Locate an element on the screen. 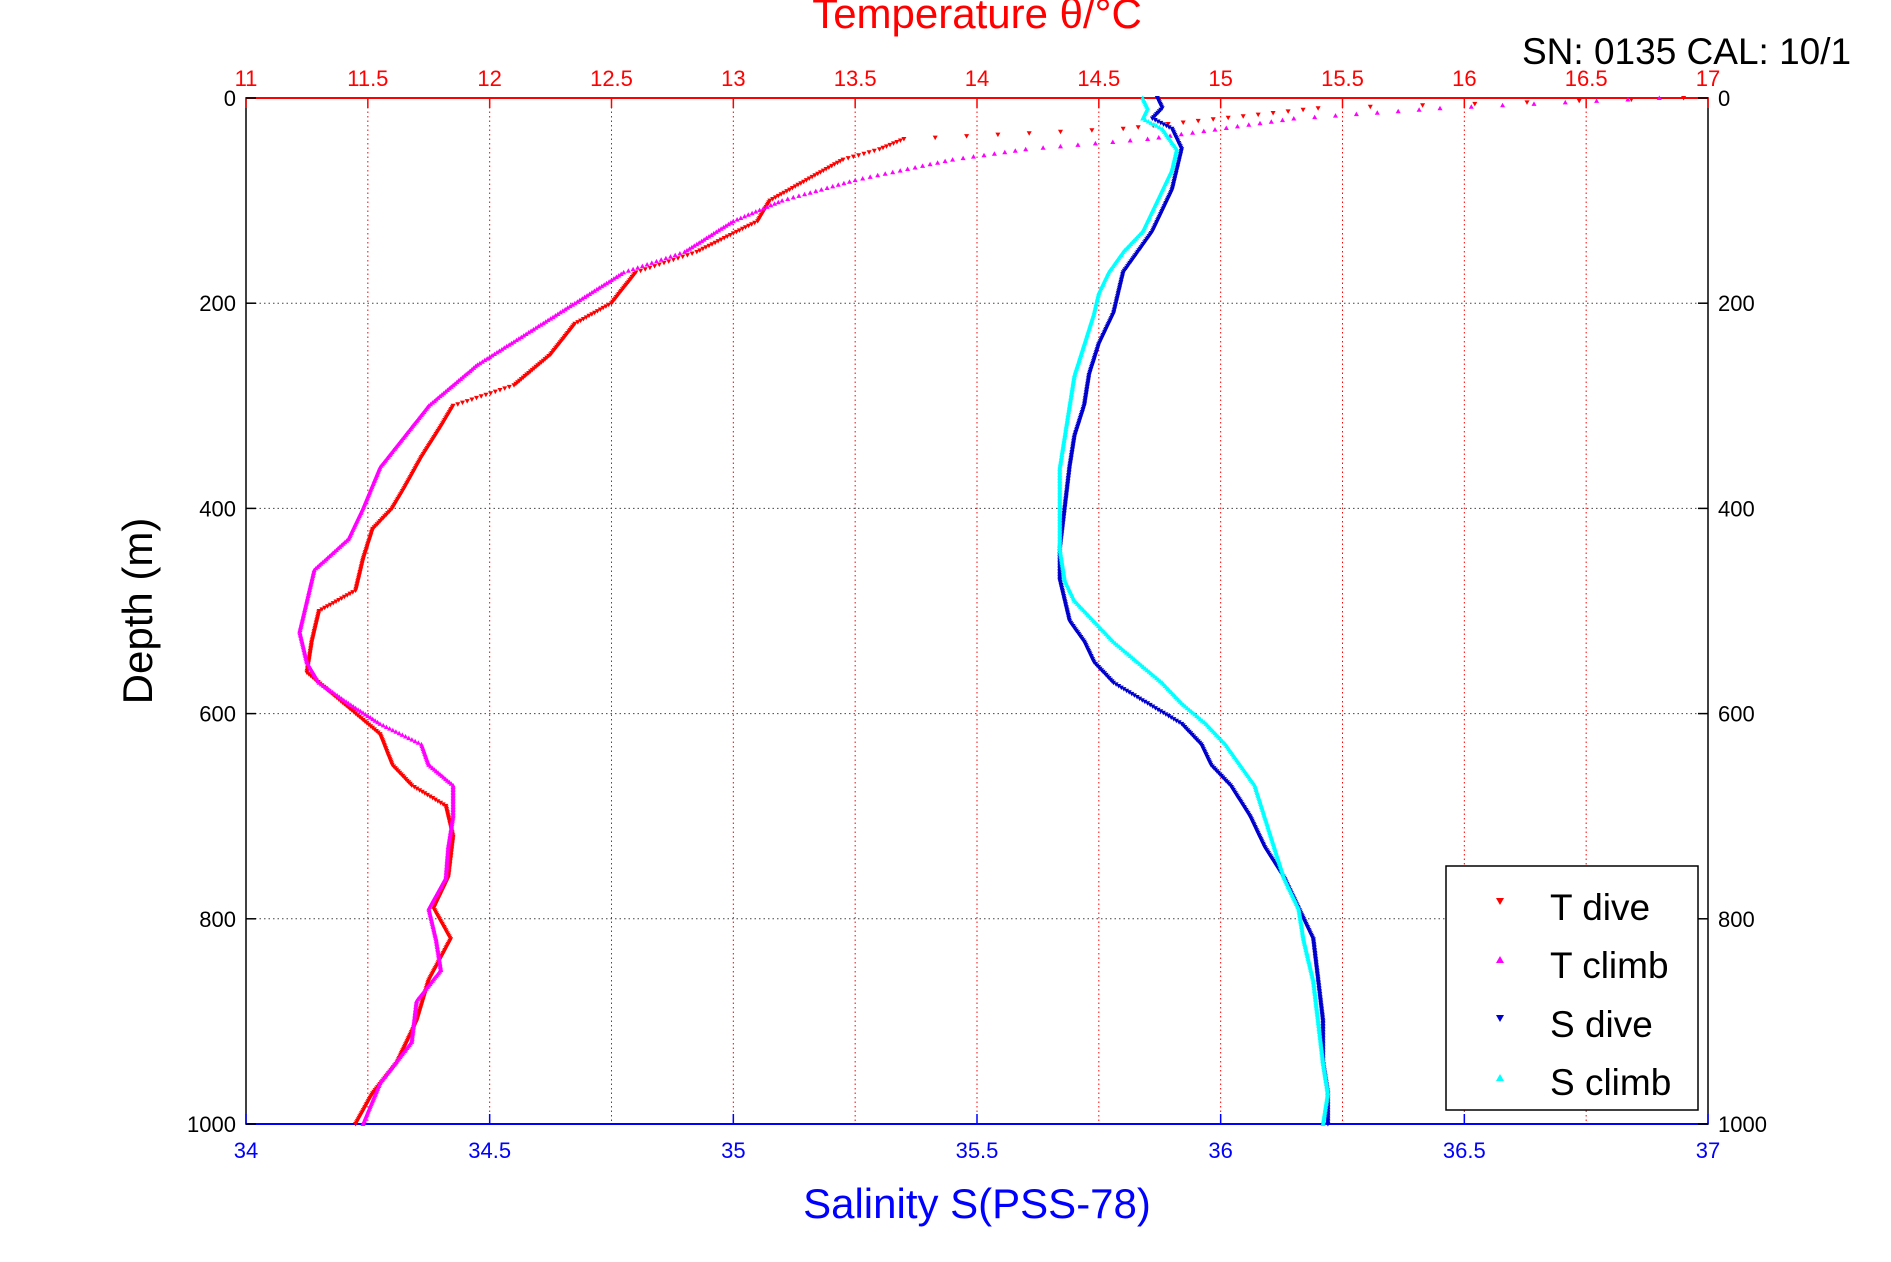 The width and height of the screenshot is (1891, 1262). depth-tick-label-left: 400 is located at coordinates (217, 508).